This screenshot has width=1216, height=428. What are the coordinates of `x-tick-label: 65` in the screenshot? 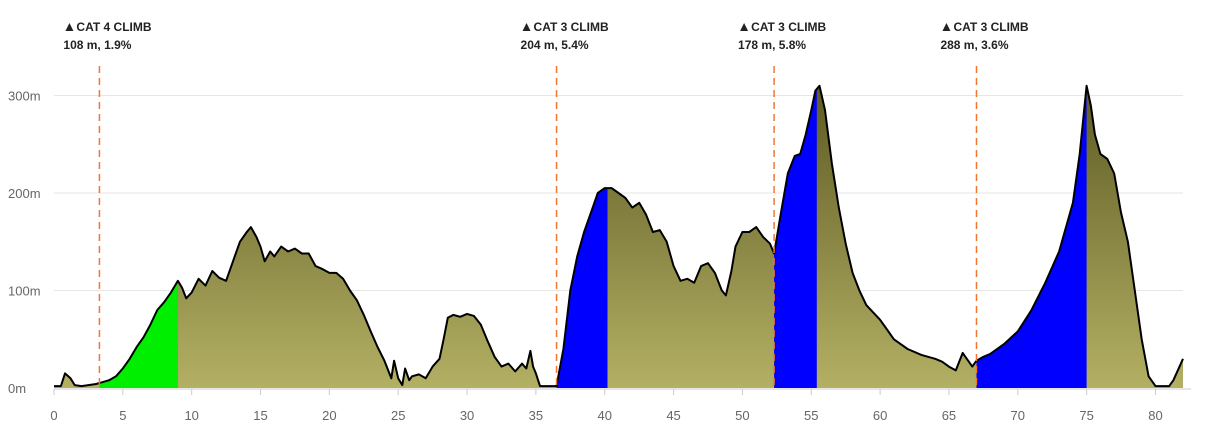 It's located at (949, 415).